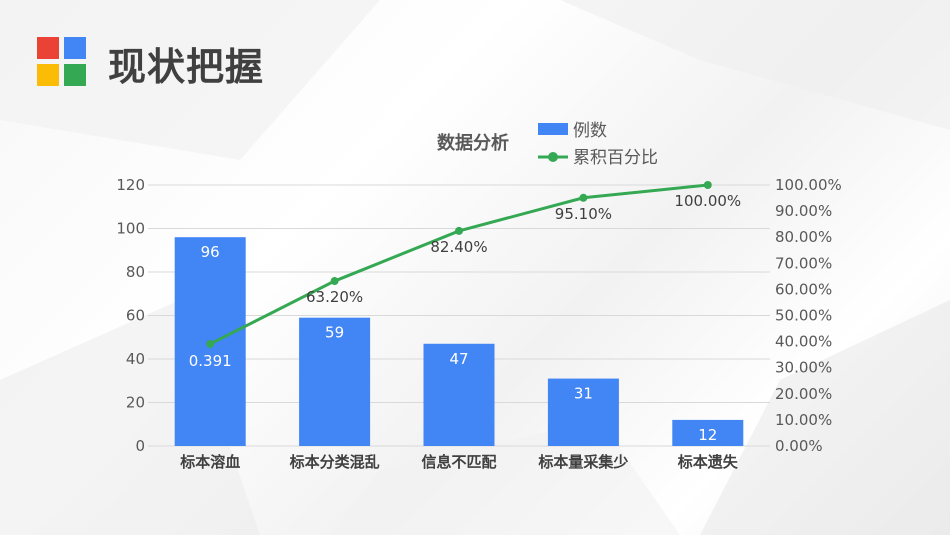  Describe the element at coordinates (458, 462) in the screenshot. I see `x-tick-label: 信息不匹配` at that location.